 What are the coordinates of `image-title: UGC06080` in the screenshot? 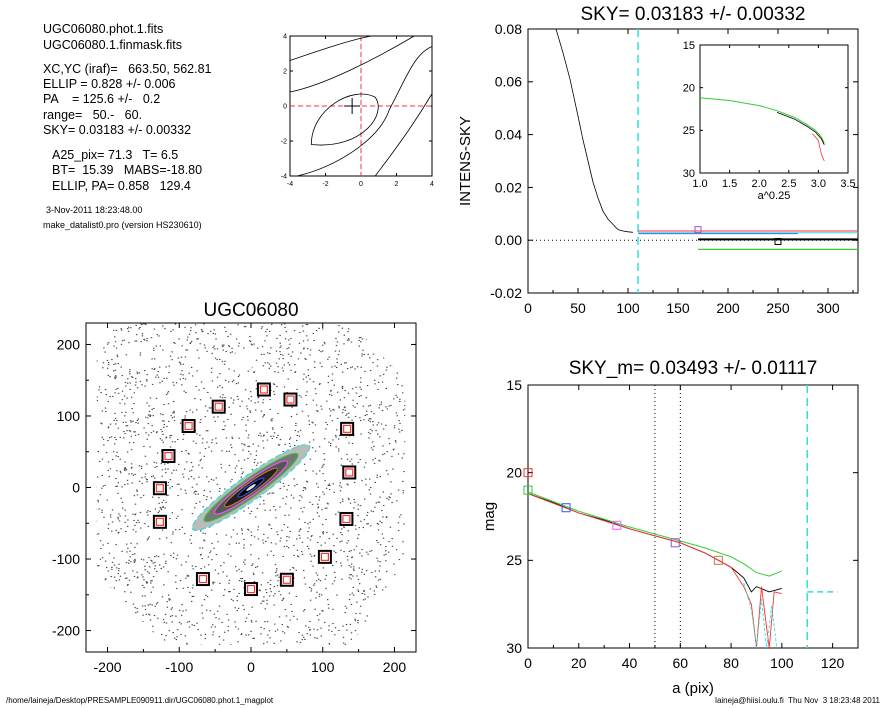 It's located at (250, 310).